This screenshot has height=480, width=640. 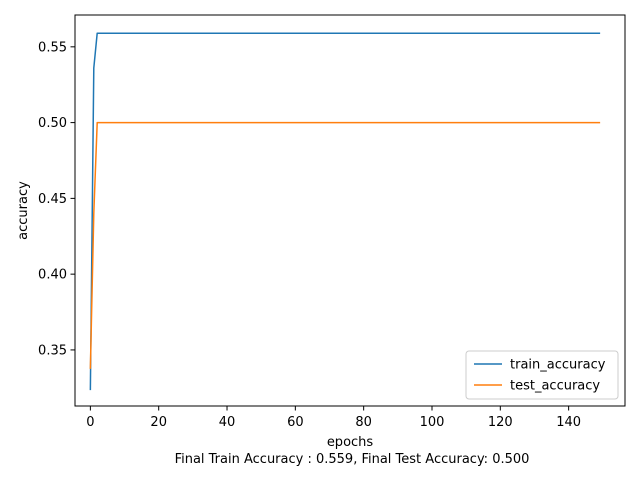 What do you see at coordinates (500, 422) in the screenshot?
I see `x-tick-label: 120` at bounding box center [500, 422].